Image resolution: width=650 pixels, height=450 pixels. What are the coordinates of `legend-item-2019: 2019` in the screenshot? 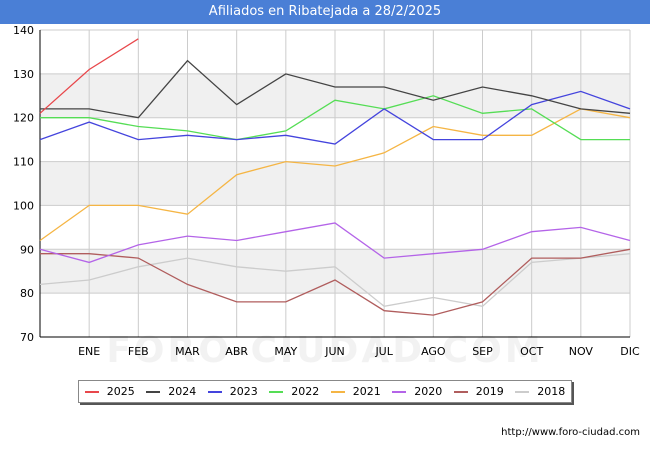 It's located at (478, 391).